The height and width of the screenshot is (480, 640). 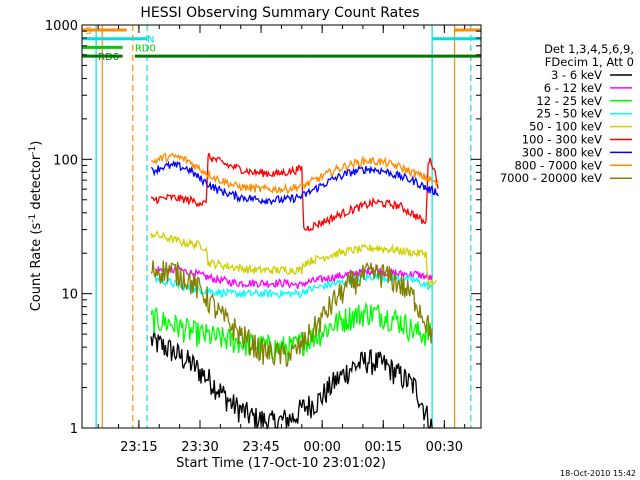 What do you see at coordinates (33, 218) in the screenshot?
I see `y-axis-label-sup1: -1` at bounding box center [33, 218].